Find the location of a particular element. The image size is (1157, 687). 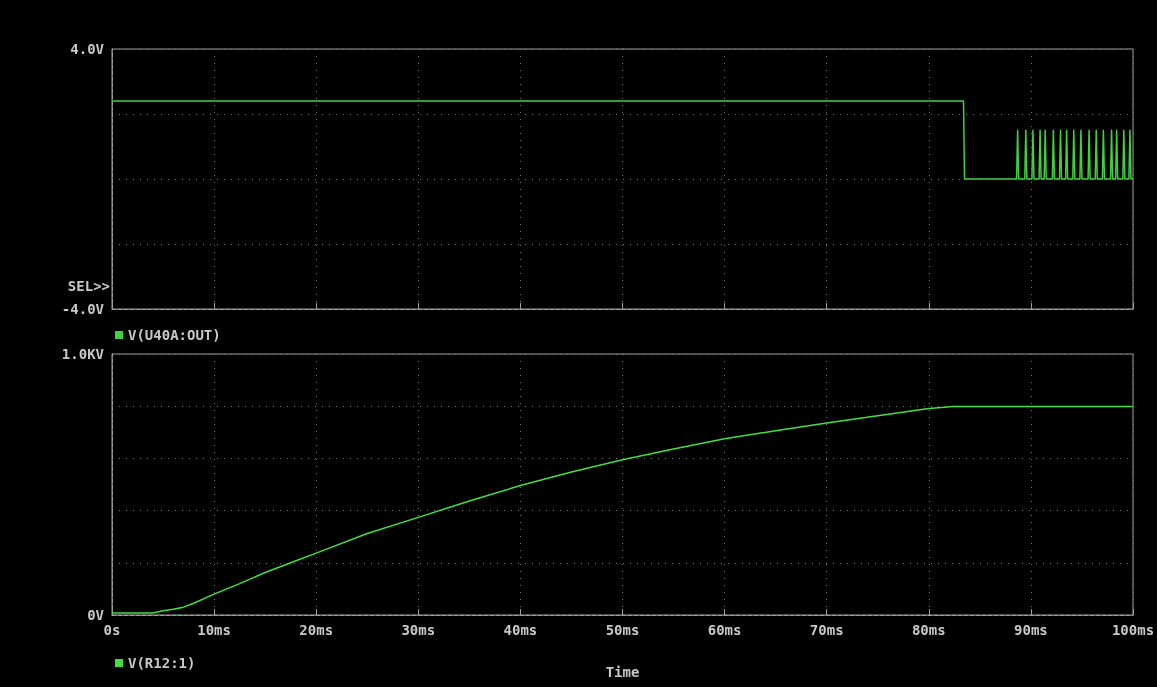

x-tick-label: 80ms is located at coordinates (928, 630).